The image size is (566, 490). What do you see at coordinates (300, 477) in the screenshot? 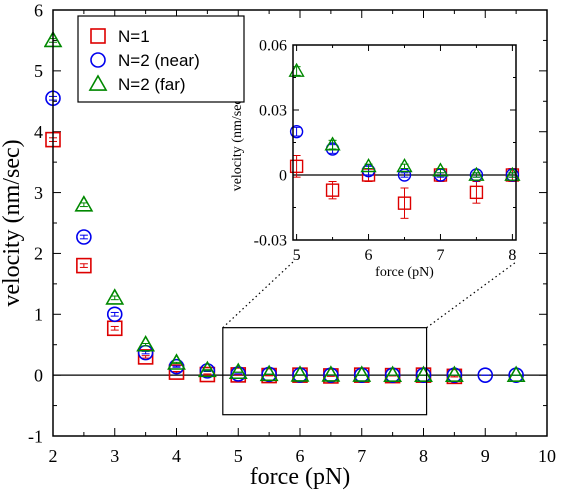
I see `main-plot-x-axis-title: force (pN)` at bounding box center [300, 477].